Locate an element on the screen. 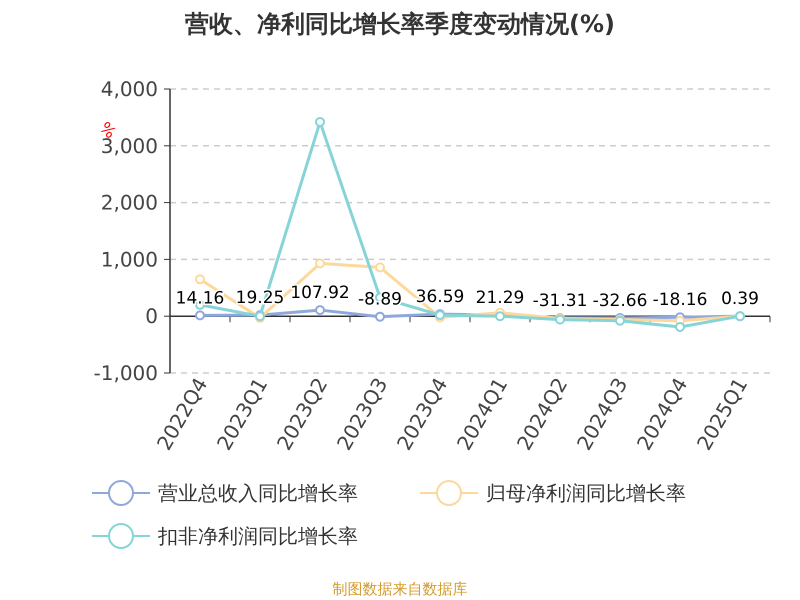 Image resolution: width=800 pixels, height=600 pixels. legend-item: 扣非净利润同比增长率 is located at coordinates (225, 536).